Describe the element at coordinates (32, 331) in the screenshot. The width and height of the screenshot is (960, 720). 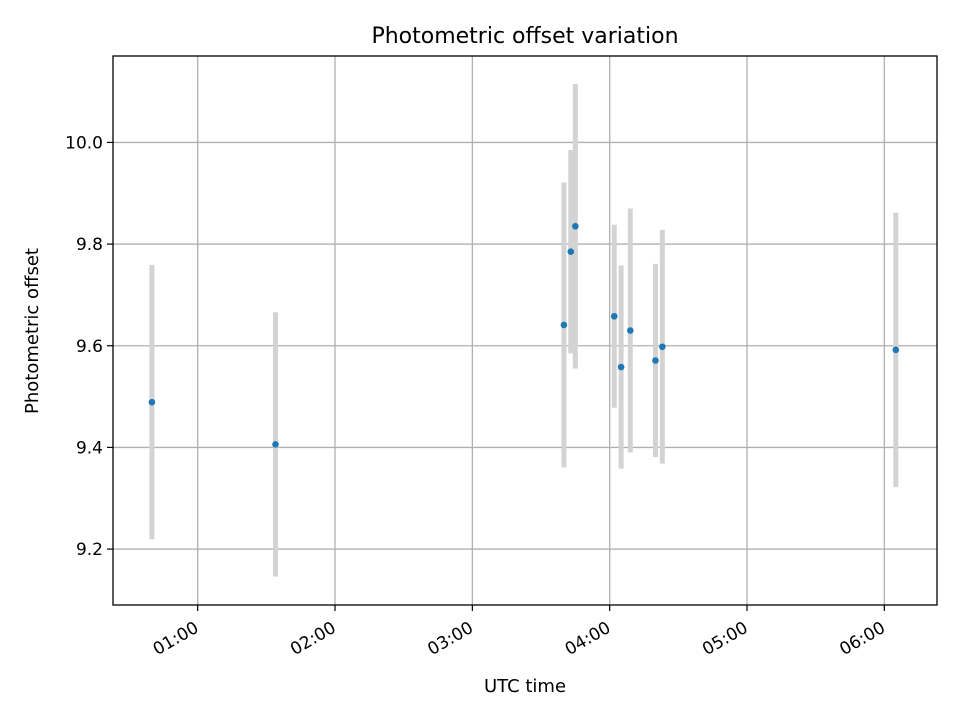
I see `y-axis-label: Photometric offset` at that location.